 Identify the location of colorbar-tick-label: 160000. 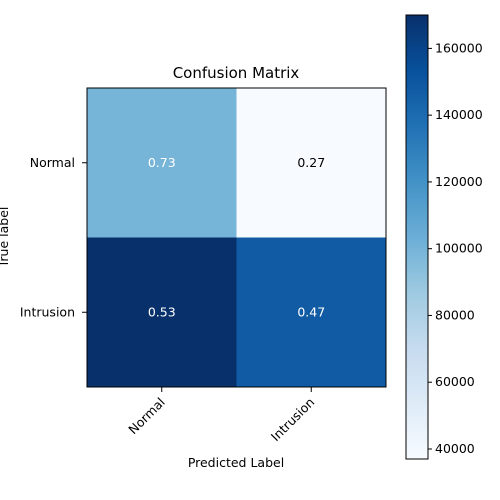
(459, 47).